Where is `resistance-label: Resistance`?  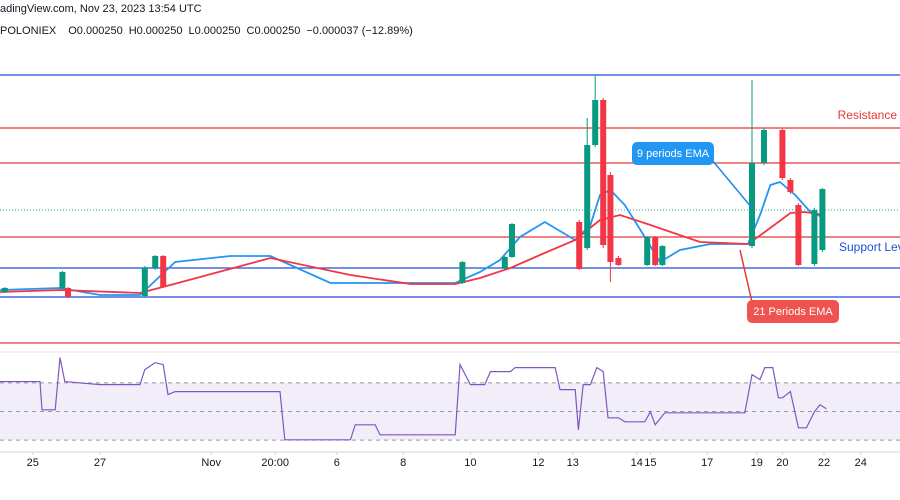 resistance-label: Resistance is located at coordinates (868, 115).